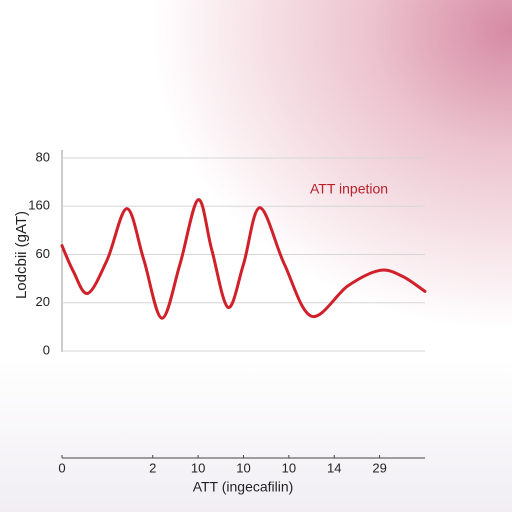 This screenshot has height=512, width=512. Describe the element at coordinates (43, 301) in the screenshot. I see `y-tick-label: 20` at that location.